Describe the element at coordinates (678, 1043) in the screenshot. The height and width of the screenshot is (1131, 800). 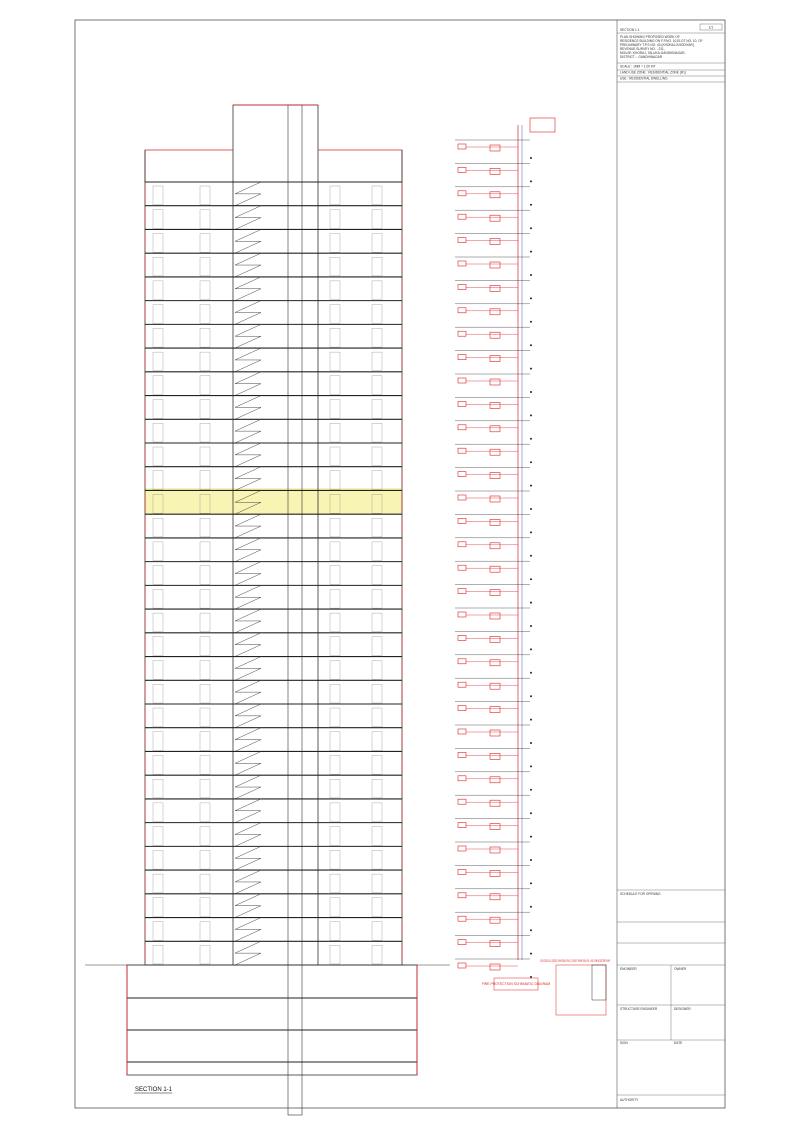
I see `signature: DATE` at that location.